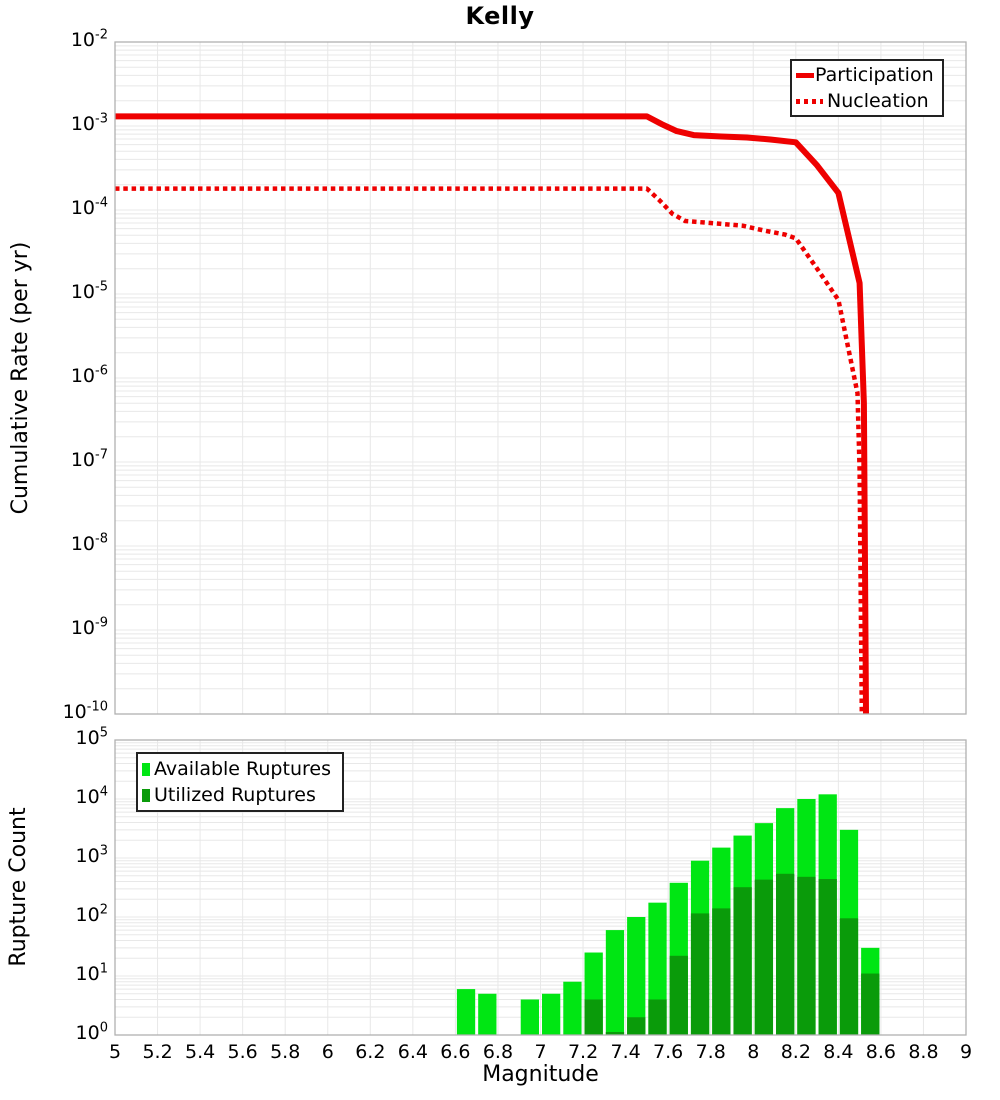 This screenshot has width=1000, height=1100. What do you see at coordinates (412, 1052) in the screenshot?
I see `x-tick-label: 6.4` at bounding box center [412, 1052].